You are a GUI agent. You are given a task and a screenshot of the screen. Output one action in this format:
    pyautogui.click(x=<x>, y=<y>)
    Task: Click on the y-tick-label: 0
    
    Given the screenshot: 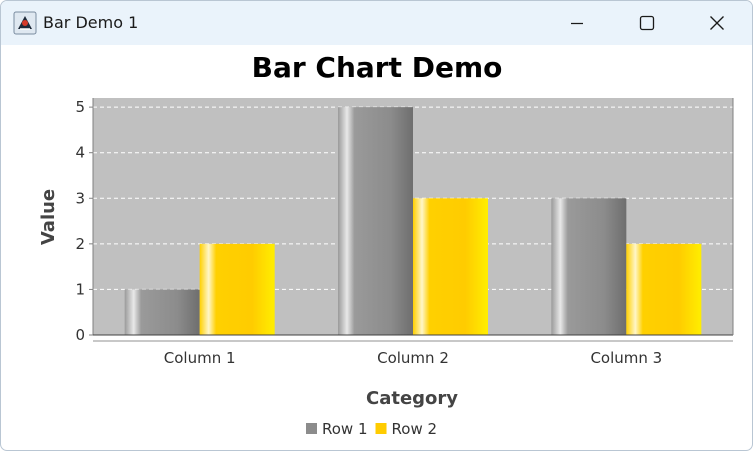 What is the action you would take?
    pyautogui.click(x=80, y=335)
    